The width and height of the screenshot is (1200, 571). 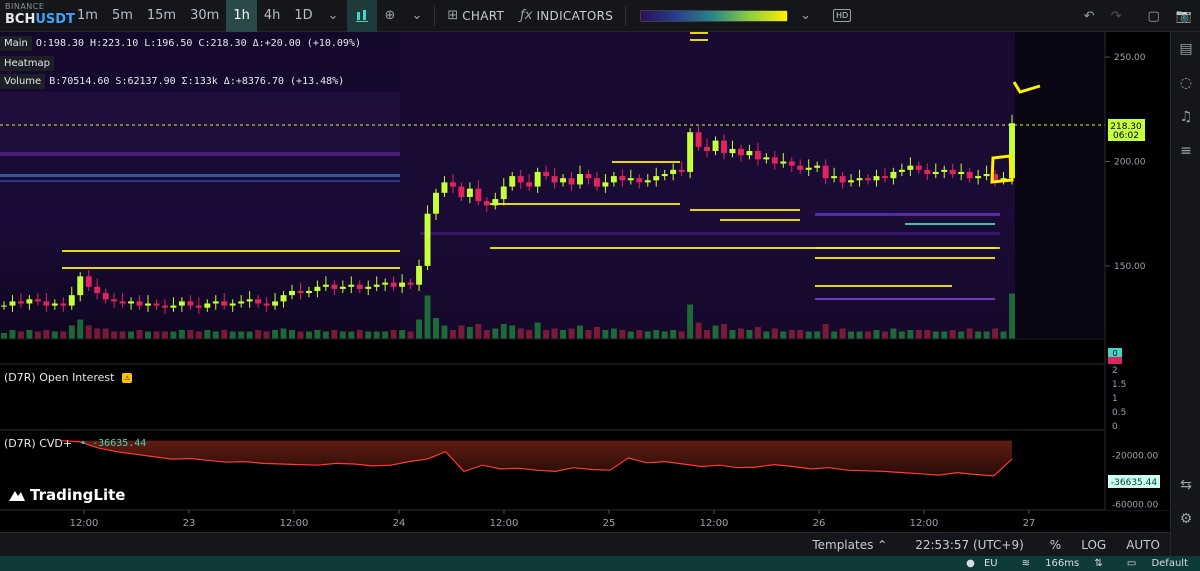 What do you see at coordinates (1126, 127) in the screenshot?
I see `current-price-label: 218.30` at bounding box center [1126, 127].